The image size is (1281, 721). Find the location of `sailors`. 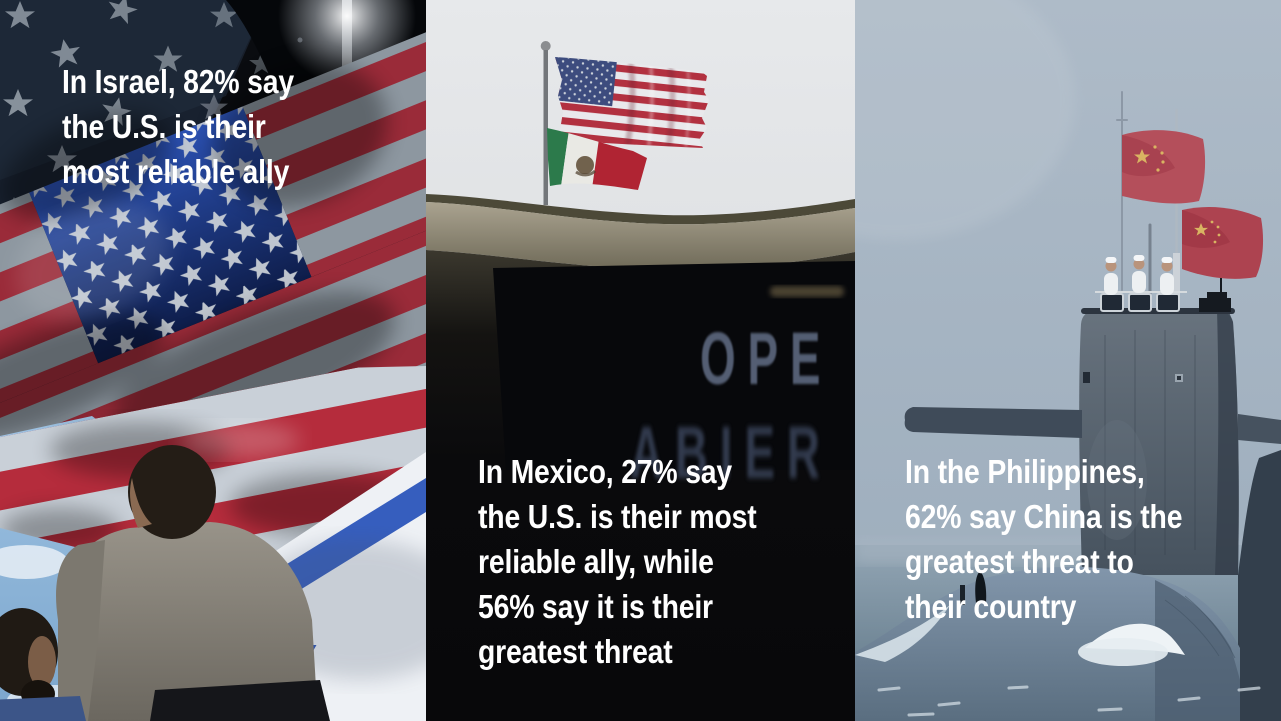

sailors is located at coordinates (1139, 275).